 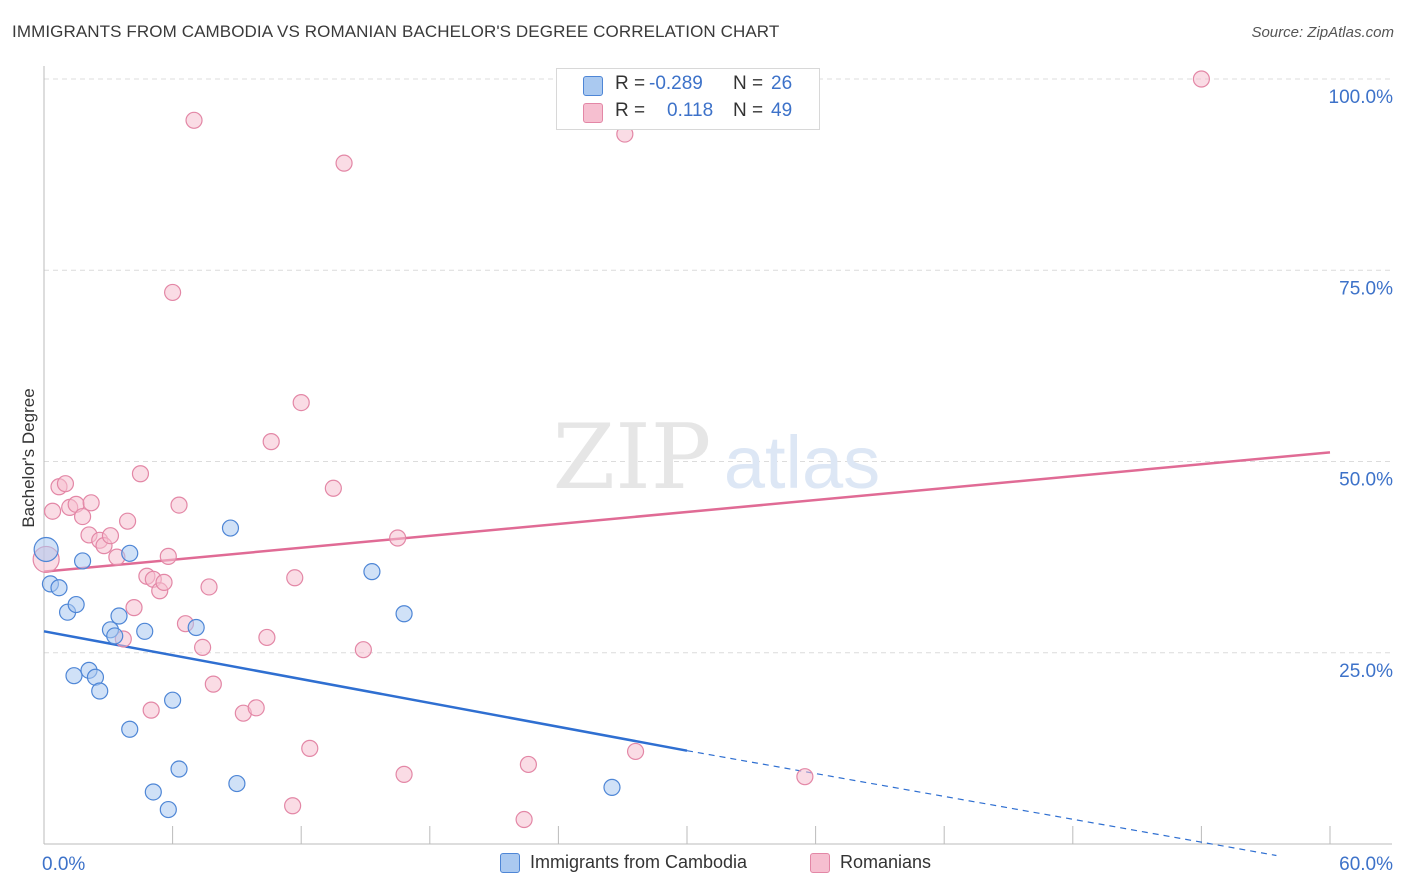 What do you see at coordinates (690, 110) in the screenshot?
I see `romanians-r-value: 0.118` at bounding box center [690, 110].